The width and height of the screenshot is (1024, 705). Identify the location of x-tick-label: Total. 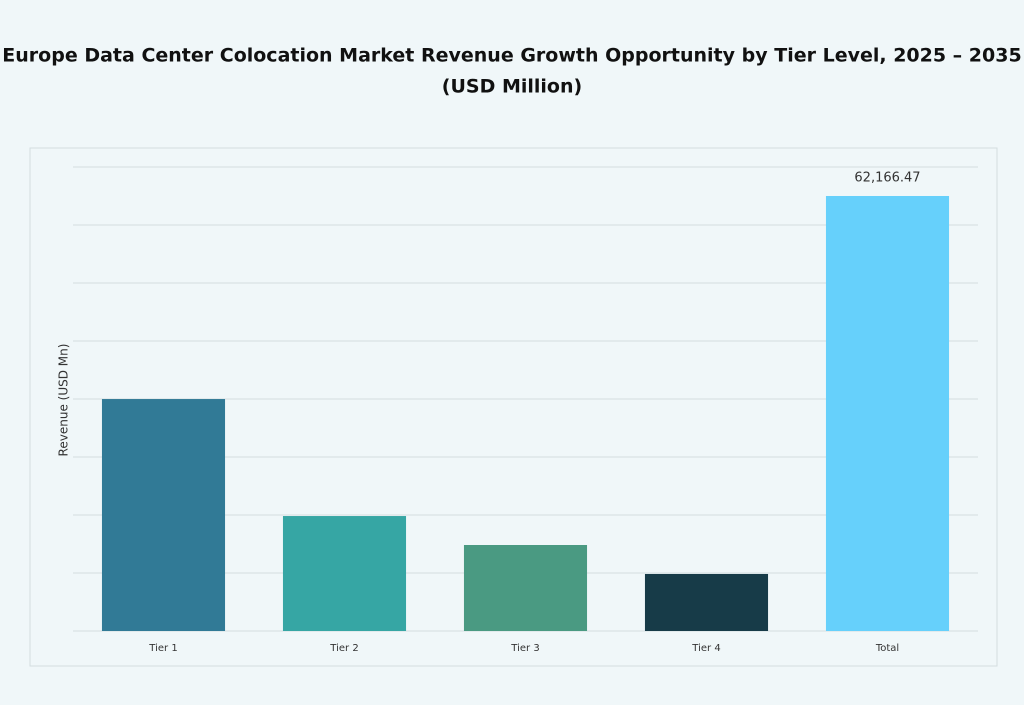
(887, 648).